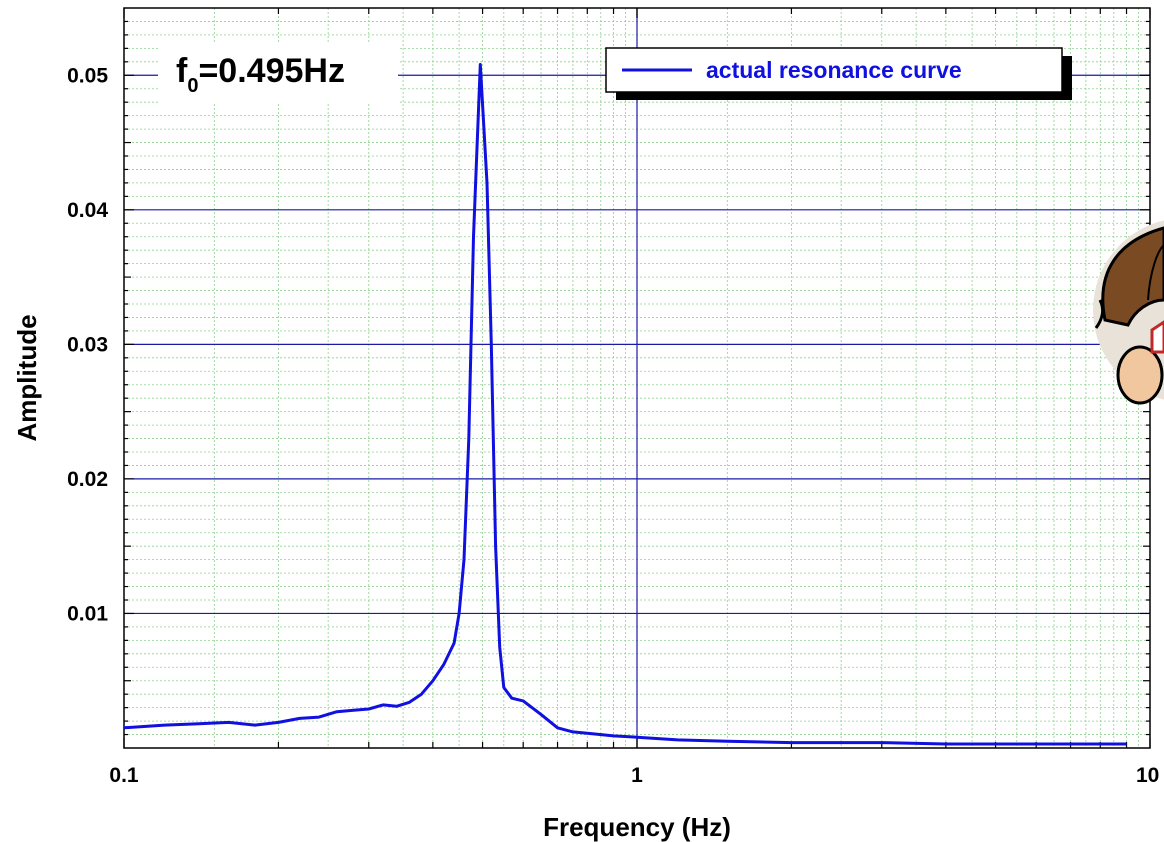  What do you see at coordinates (124, 775) in the screenshot?
I see `x-tick-label: 0.1` at bounding box center [124, 775].